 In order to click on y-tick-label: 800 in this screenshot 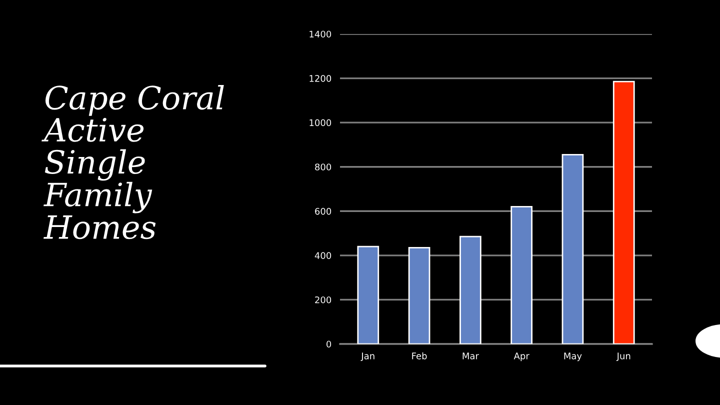, I will do `click(323, 167)`.